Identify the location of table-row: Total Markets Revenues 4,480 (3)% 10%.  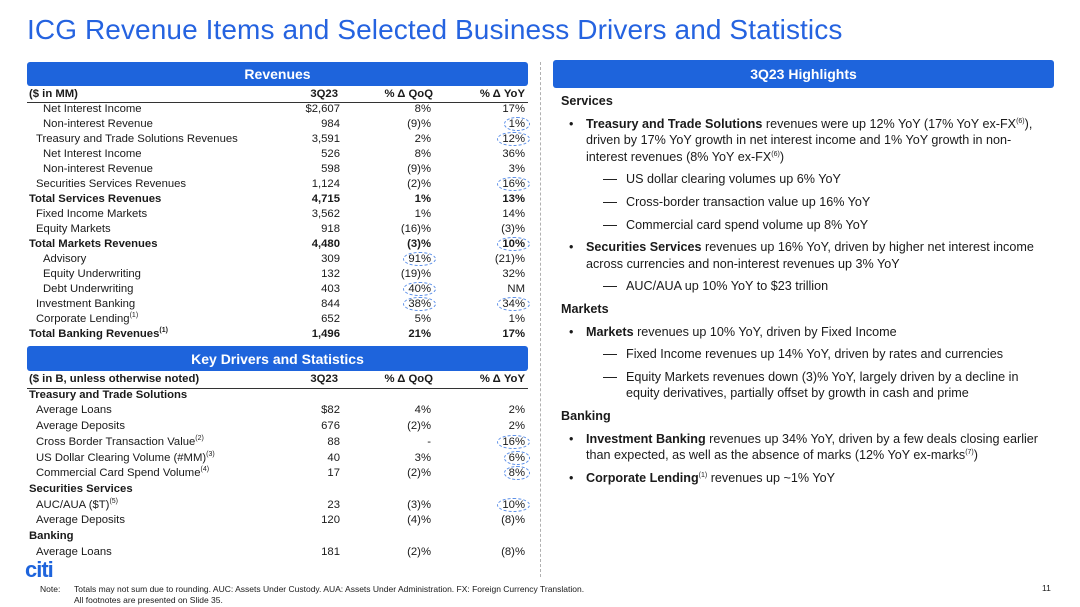
(278, 245).